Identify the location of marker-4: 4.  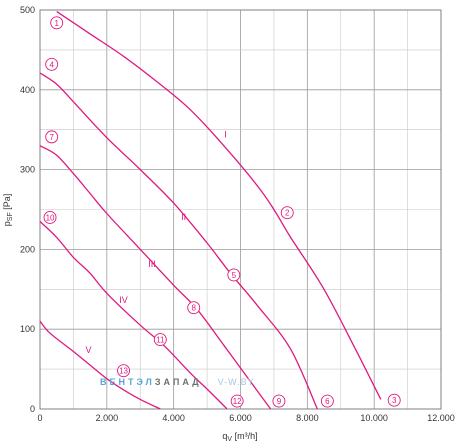
(52, 64).